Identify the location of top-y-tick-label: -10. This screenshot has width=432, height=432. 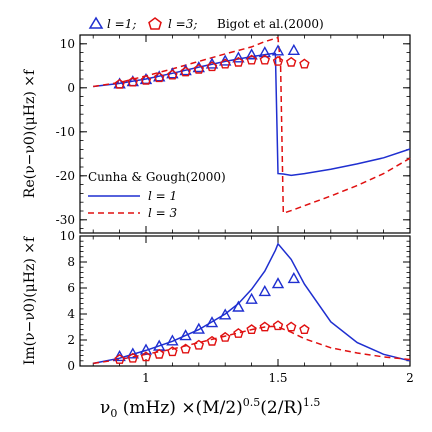
(65, 132).